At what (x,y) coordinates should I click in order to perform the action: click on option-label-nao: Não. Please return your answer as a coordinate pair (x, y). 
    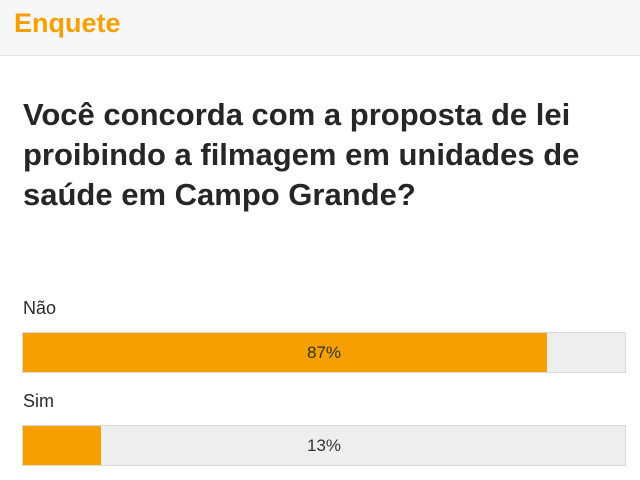
    Looking at the image, I should click on (40, 308).